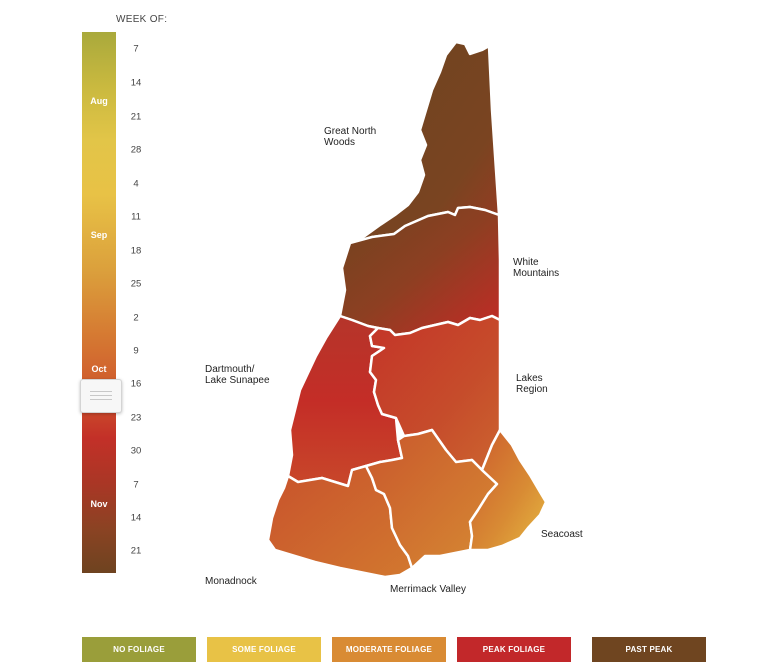  I want to click on month-label-oct: Oct, so click(99, 369).